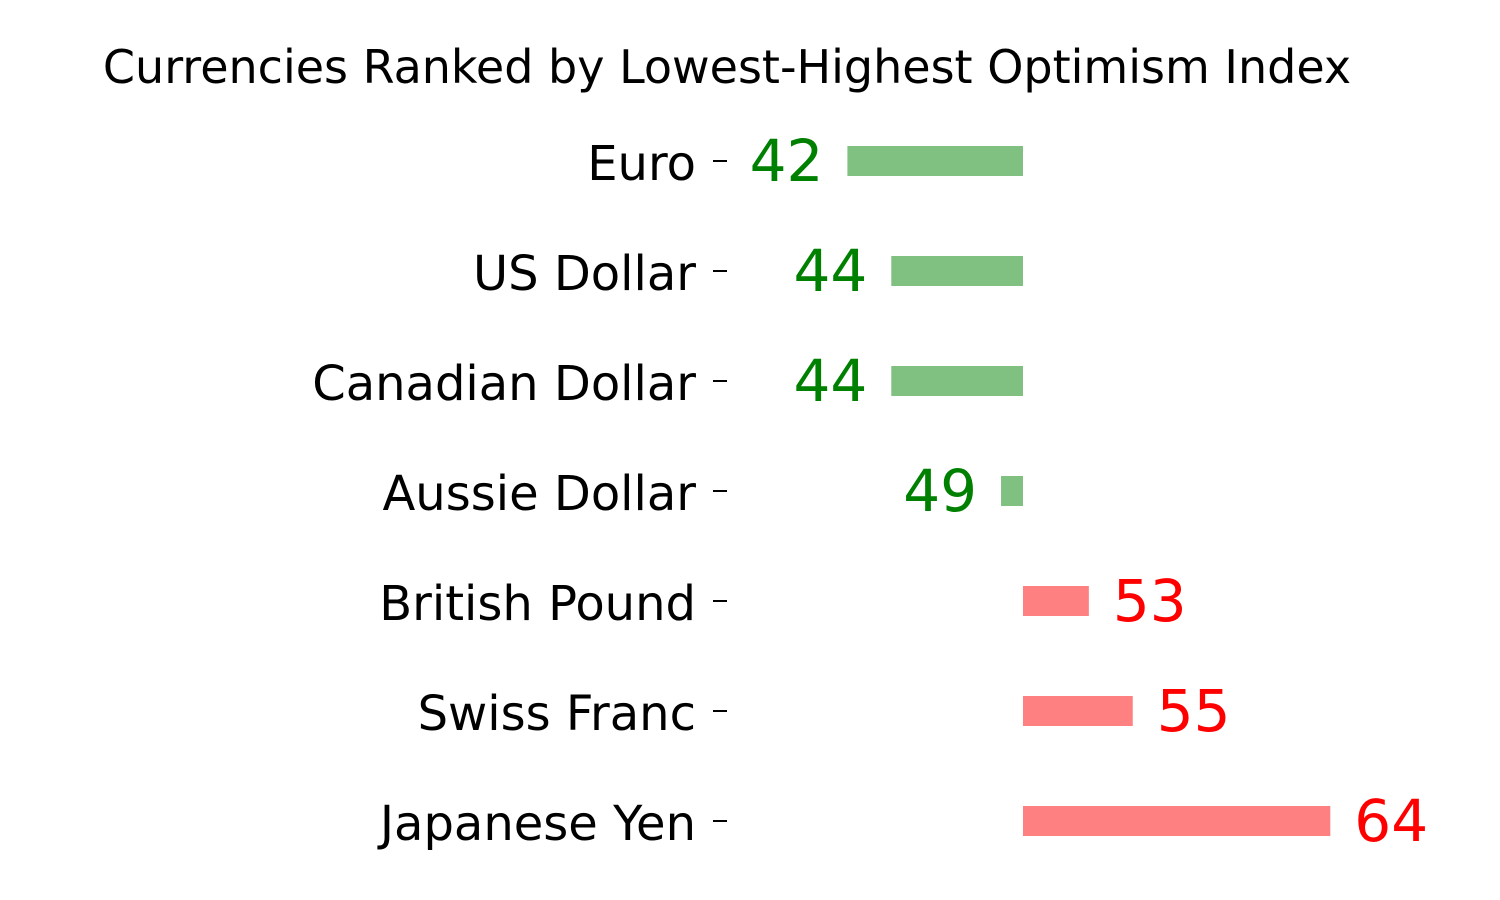  Describe the element at coordinates (787, 161) in the screenshot. I see `value-label-euro: 42` at that location.